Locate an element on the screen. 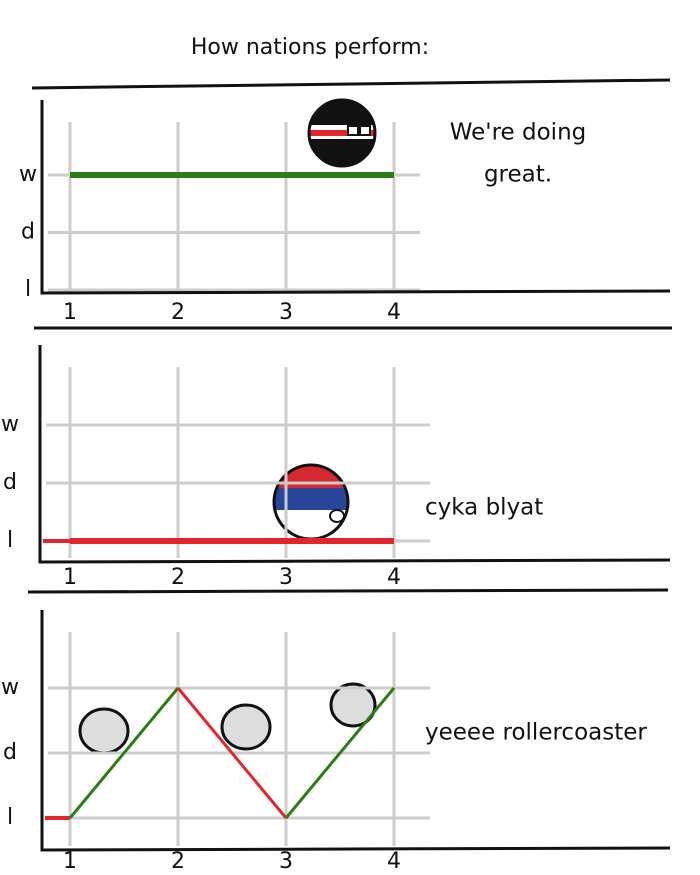  annotation: We're doing is located at coordinates (518, 133).